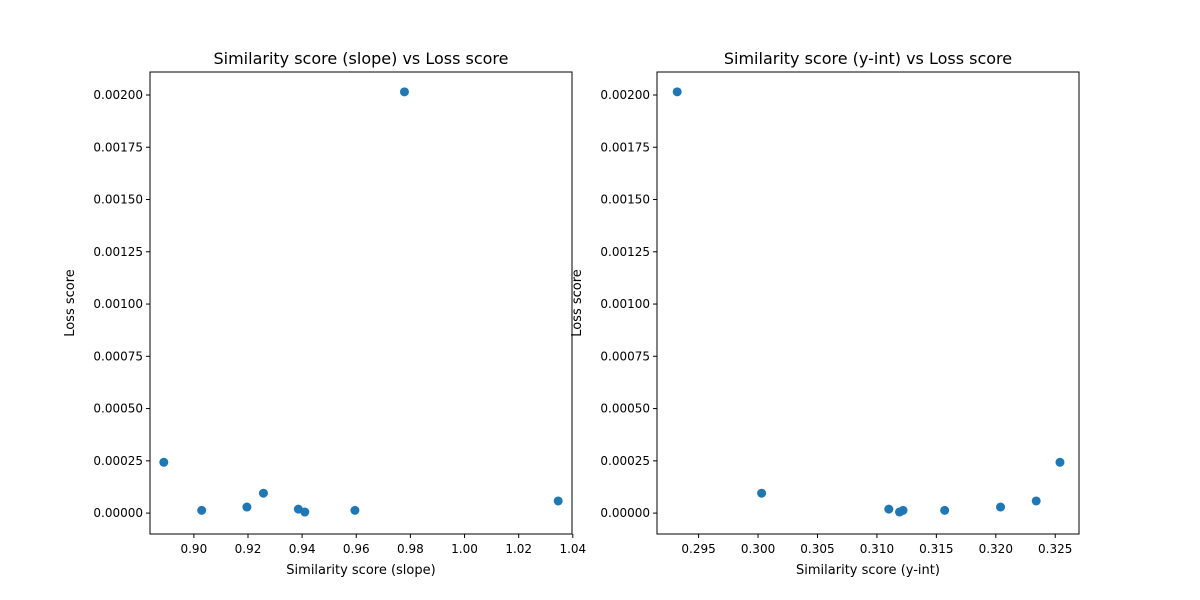 Image resolution: width=1200 pixels, height=600 pixels. I want to click on chart-title: Similarity score (y-int) vs Loss score, so click(868, 58).